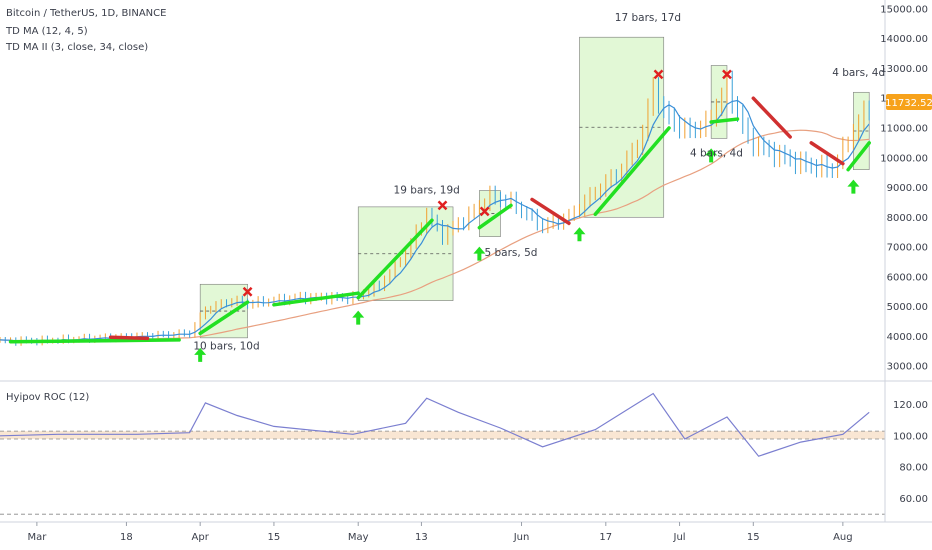  I want to click on price-tick-label: 10000.00, so click(904, 158).